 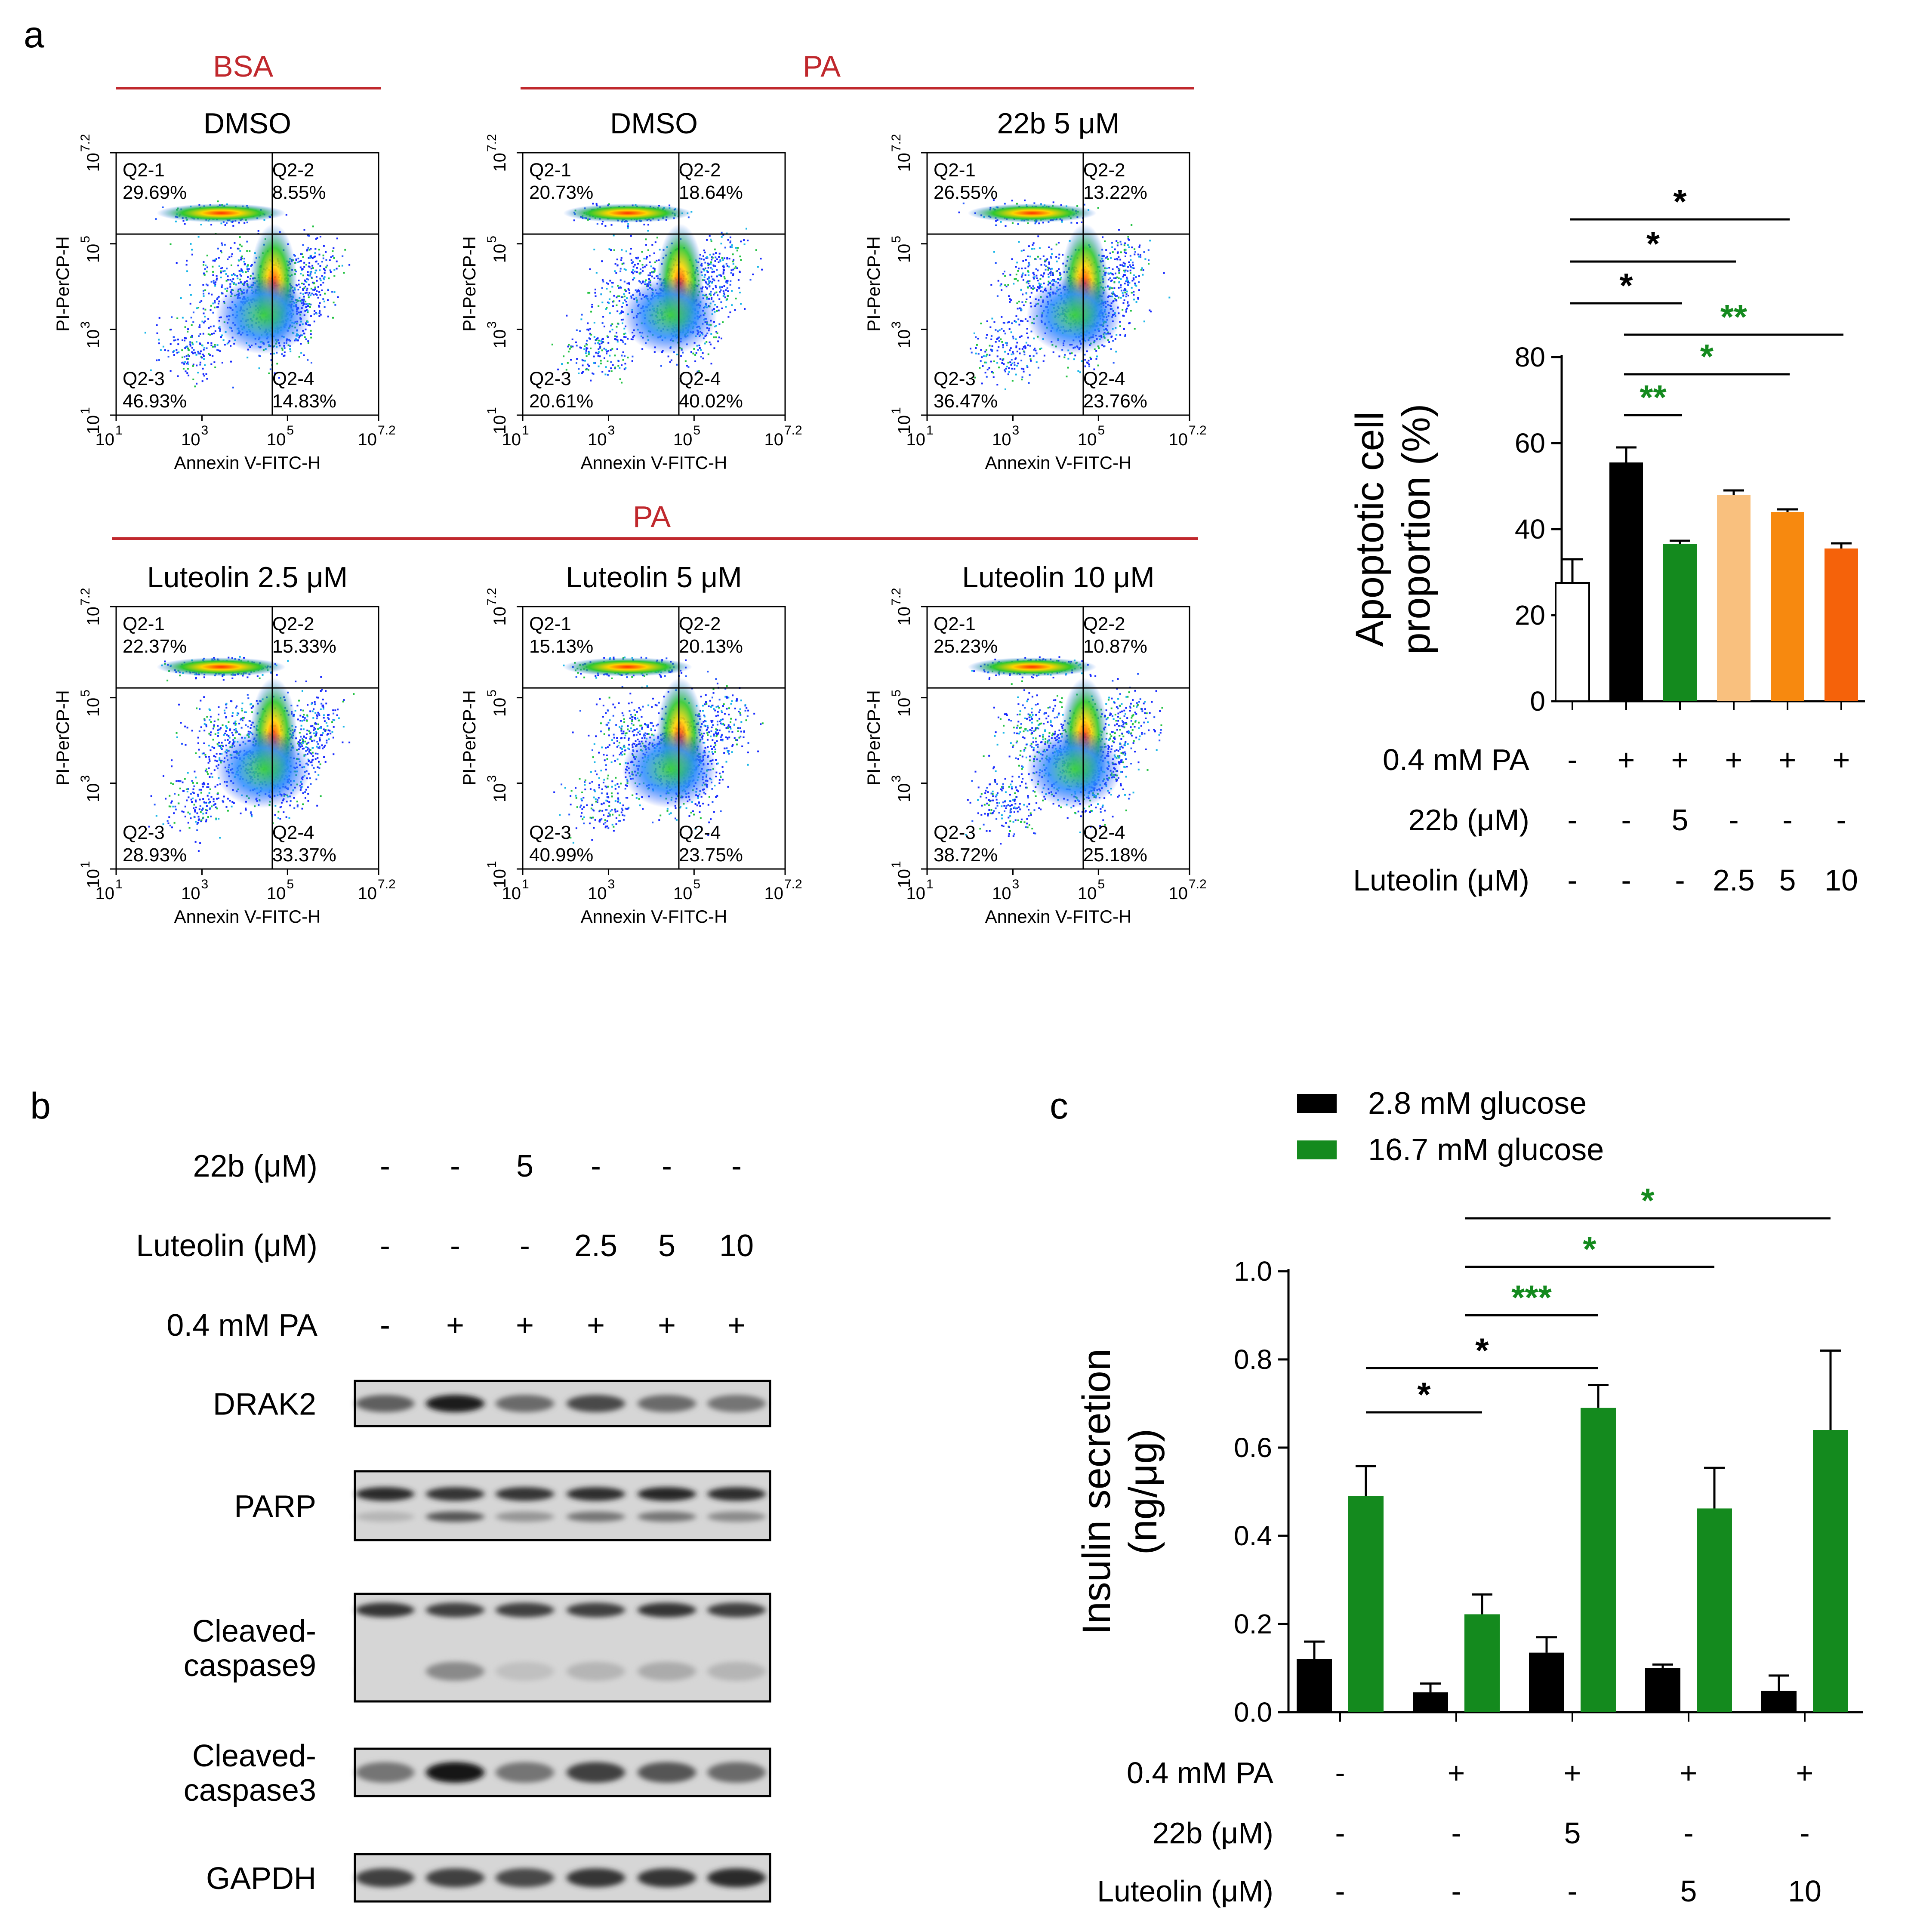 What do you see at coordinates (247, 578) in the screenshot?
I see `flow-plot-title: Luteolin 2.5 μM` at bounding box center [247, 578].